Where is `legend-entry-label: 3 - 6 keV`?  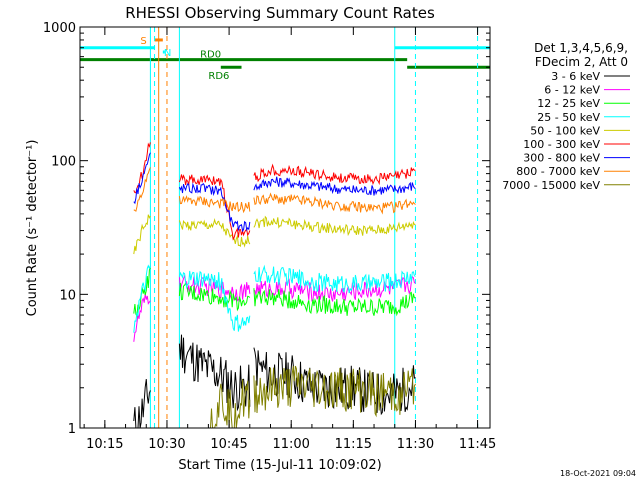
legend-entry-label: 3 - 6 keV is located at coordinates (575, 76).